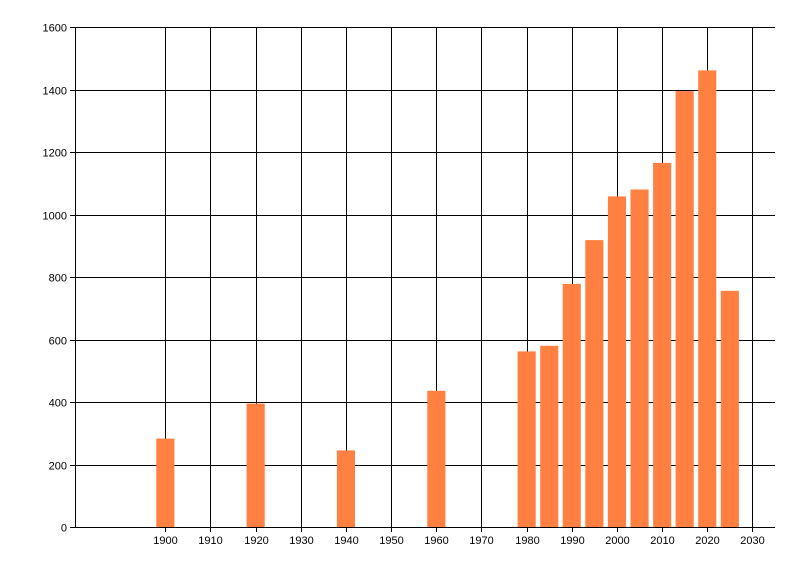  Describe the element at coordinates (617, 541) in the screenshot. I see `x-tick-label: 2000` at that location.